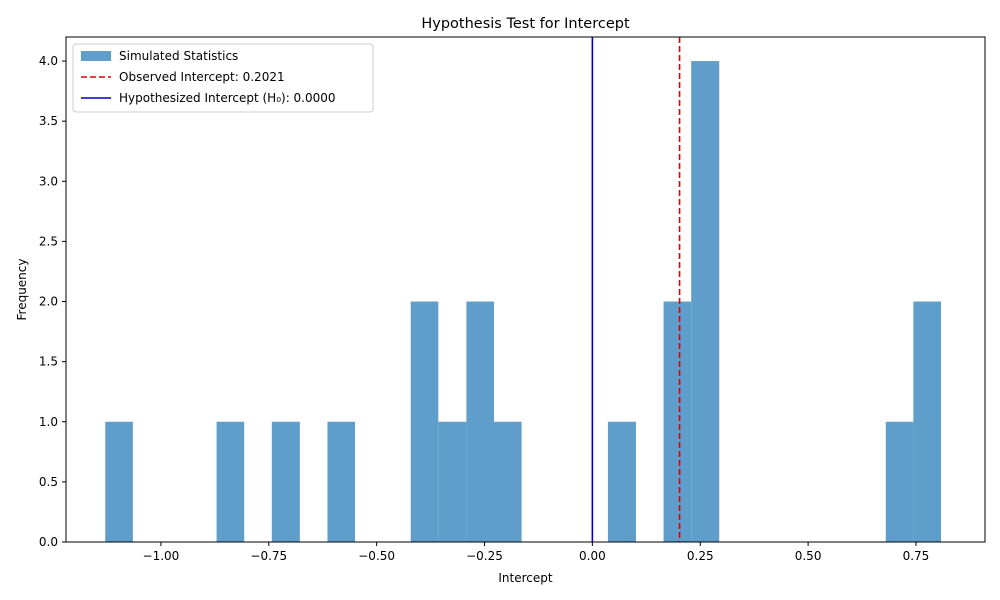 Image resolution: width=1000 pixels, height=600 pixels. I want to click on legend-label-observed: Observed Intercept: 0.2021, so click(202, 77).